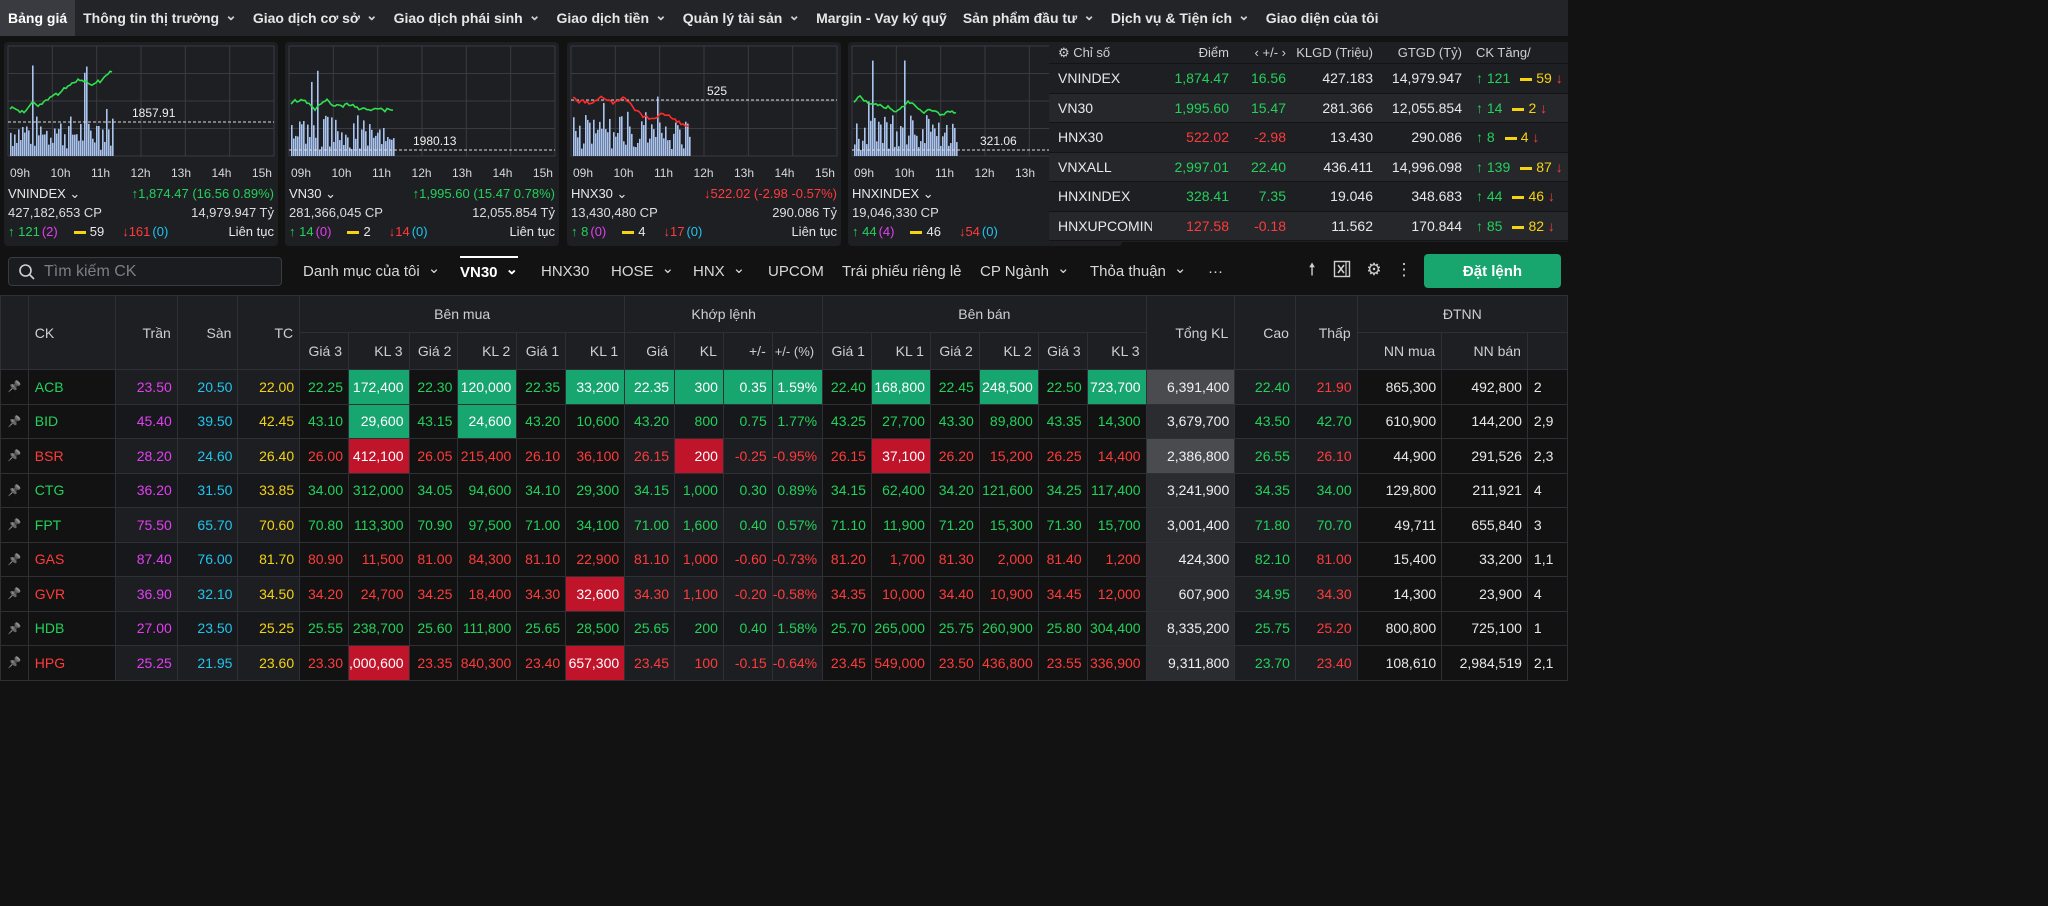 This screenshot has height=906, width=2048. I want to click on col-nnban-17: NN bán, so click(1484, 351).